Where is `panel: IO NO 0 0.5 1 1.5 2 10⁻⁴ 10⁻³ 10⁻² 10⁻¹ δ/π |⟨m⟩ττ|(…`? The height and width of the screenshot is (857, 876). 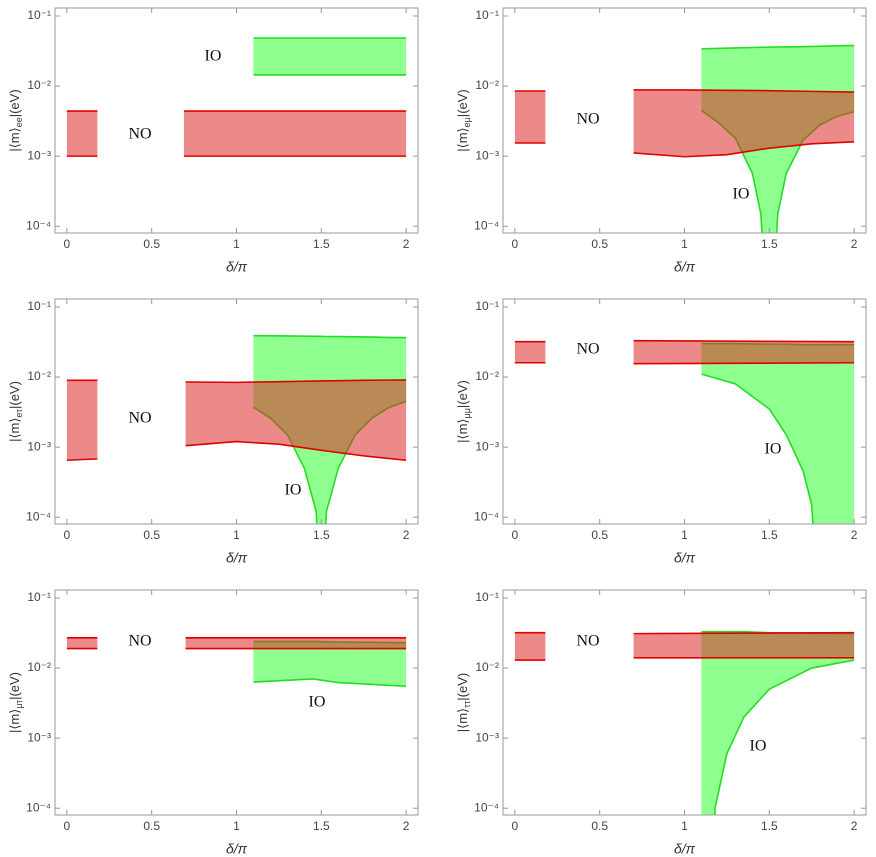 panel: IO NO 0 0.5 1 1.5 2 10⁻⁴ 10⁻³ 10⁻² 10⁻¹ δ/π |⟨m⟩ττ|(… is located at coordinates (661, 723).